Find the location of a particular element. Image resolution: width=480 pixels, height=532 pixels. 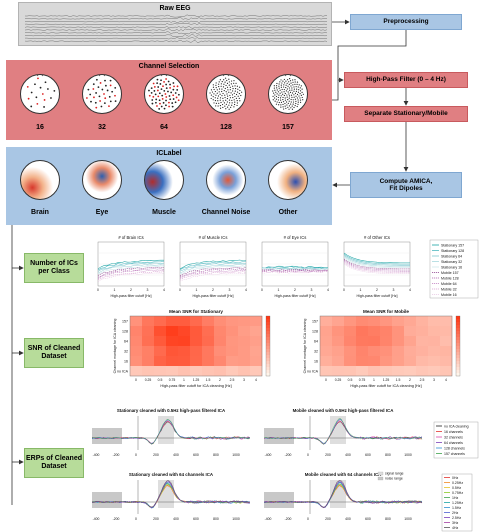

ic-legend-entry: Stationary 157 is located at coordinates (452, 245).